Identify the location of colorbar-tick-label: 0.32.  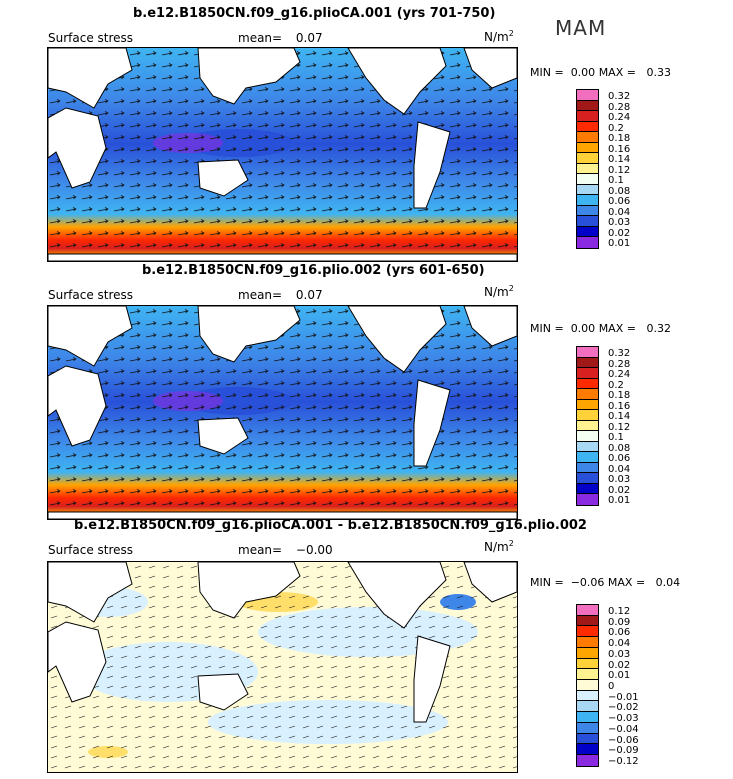
(619, 353).